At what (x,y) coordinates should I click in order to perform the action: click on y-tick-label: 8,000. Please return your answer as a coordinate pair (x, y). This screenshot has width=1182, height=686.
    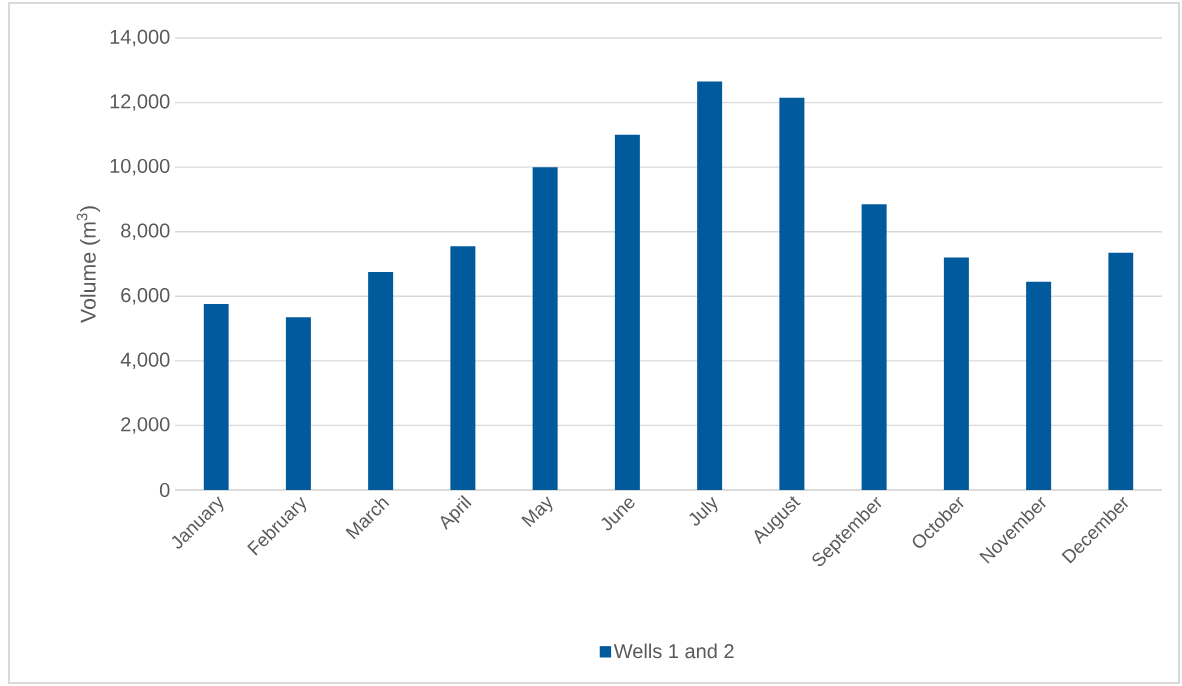
    Looking at the image, I should click on (145, 231).